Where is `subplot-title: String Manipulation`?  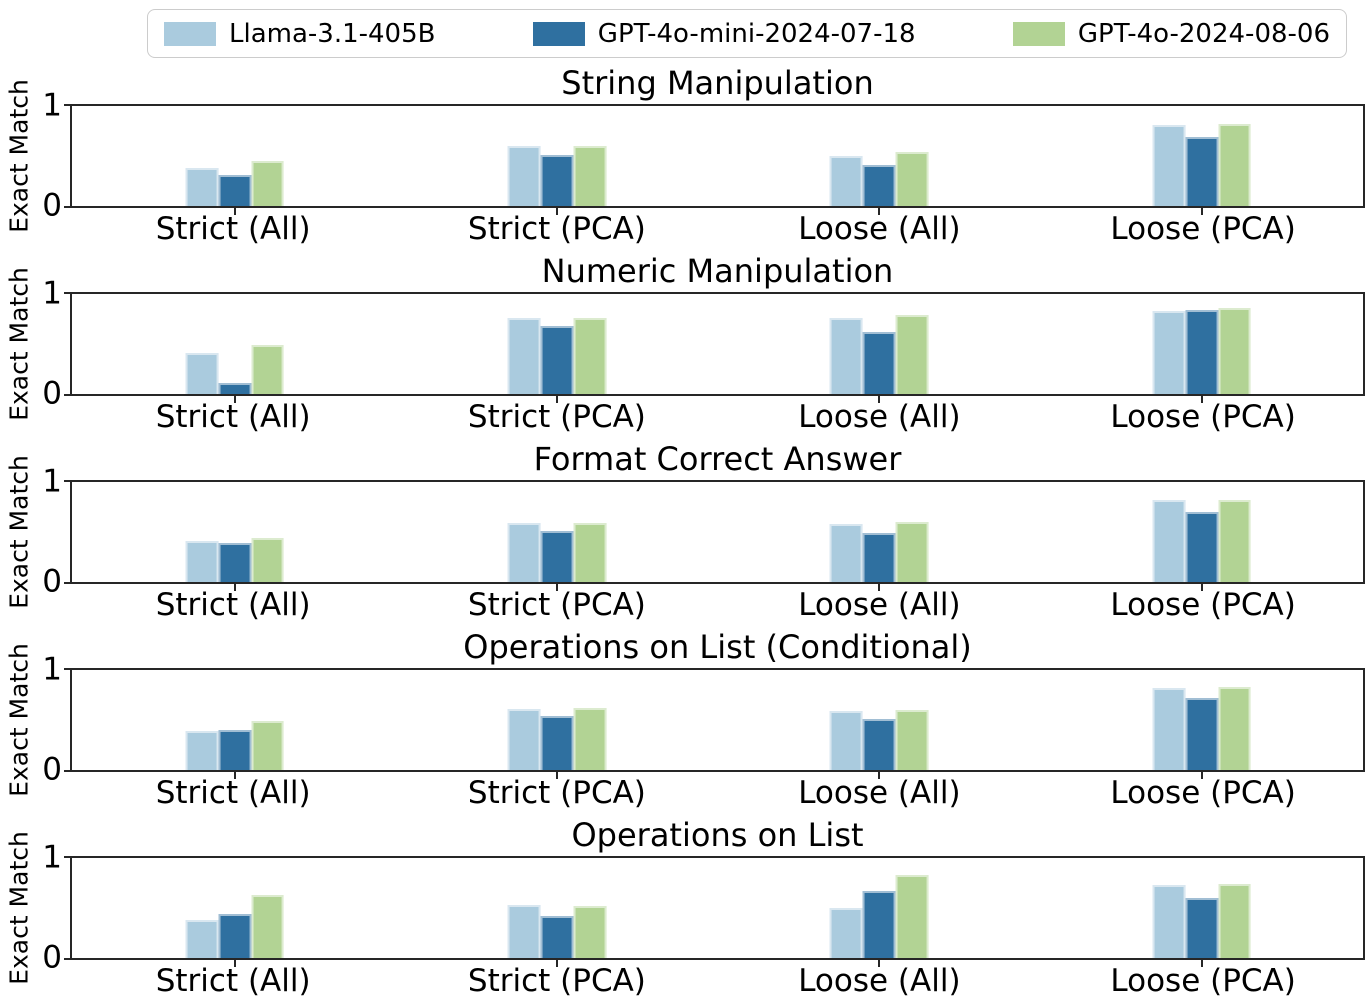
subplot-title: String Manipulation is located at coordinates (717, 83).